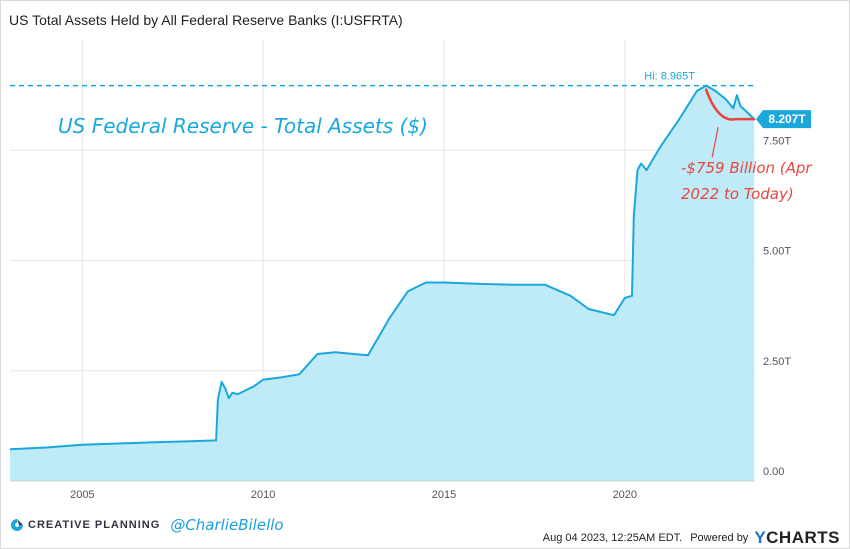  Describe the element at coordinates (777, 141) in the screenshot. I see `y-tick-label-3: 7.50T` at that location.